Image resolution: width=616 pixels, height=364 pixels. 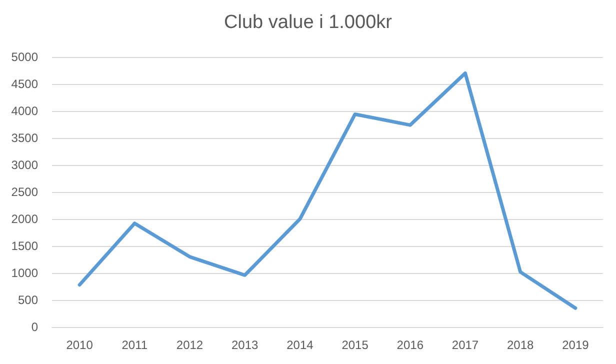 What do you see at coordinates (576, 345) in the screenshot?
I see `x-tick-label: 2019` at bounding box center [576, 345].